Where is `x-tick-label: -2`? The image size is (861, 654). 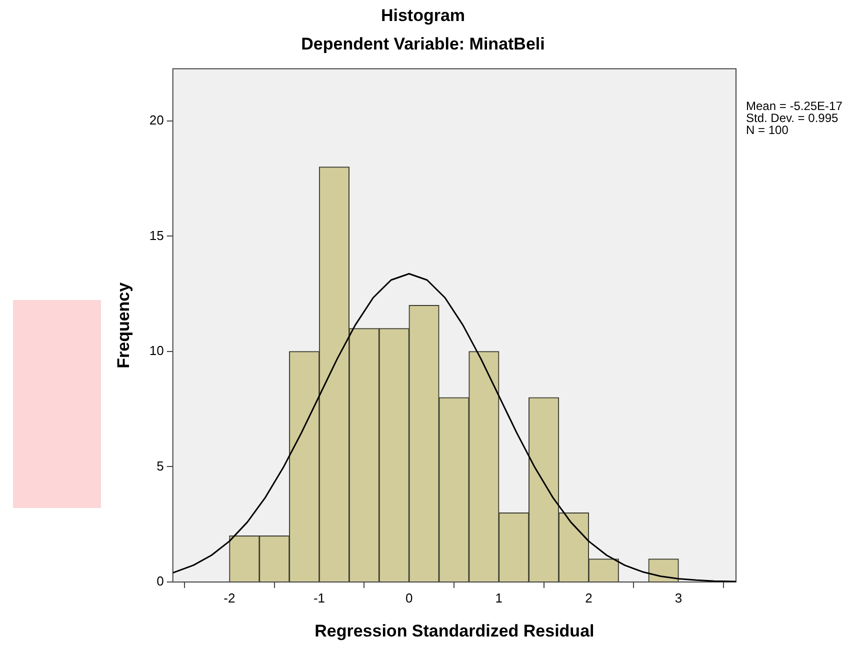 x-tick-label: -2 is located at coordinates (230, 598).